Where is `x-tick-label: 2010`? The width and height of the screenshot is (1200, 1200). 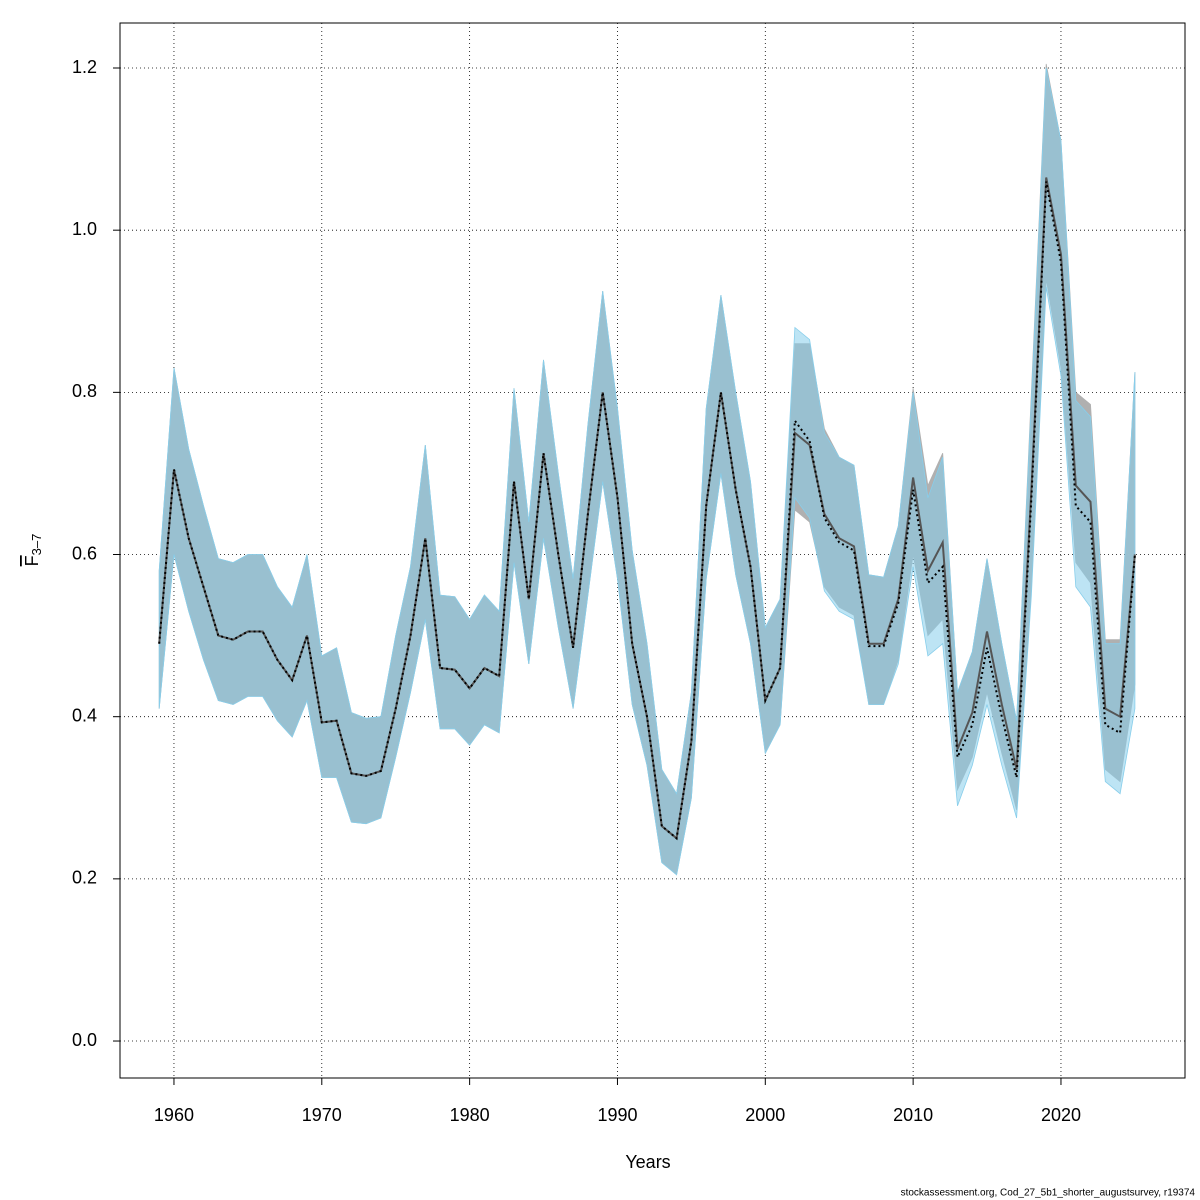 x-tick-label: 2010 is located at coordinates (913, 1115).